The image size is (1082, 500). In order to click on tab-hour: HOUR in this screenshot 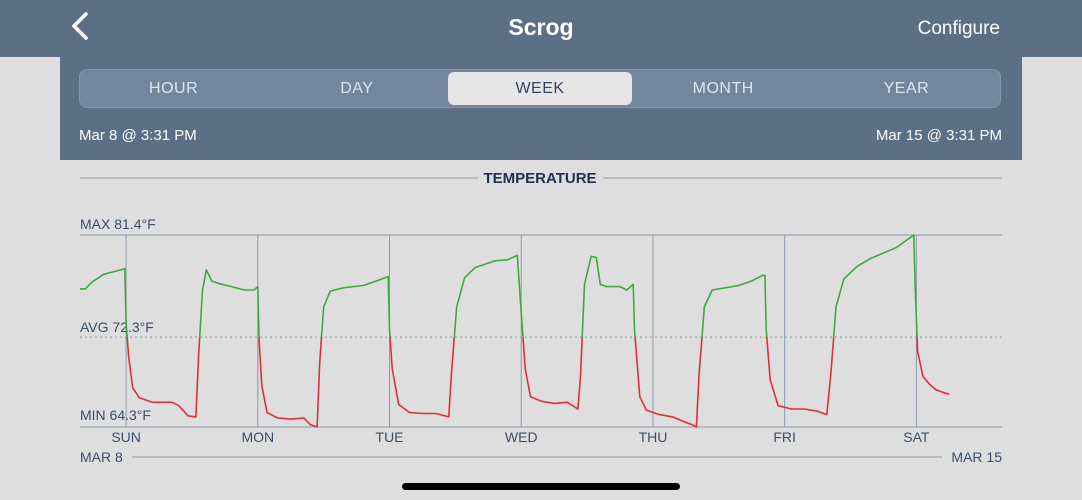, I will do `click(174, 88)`.